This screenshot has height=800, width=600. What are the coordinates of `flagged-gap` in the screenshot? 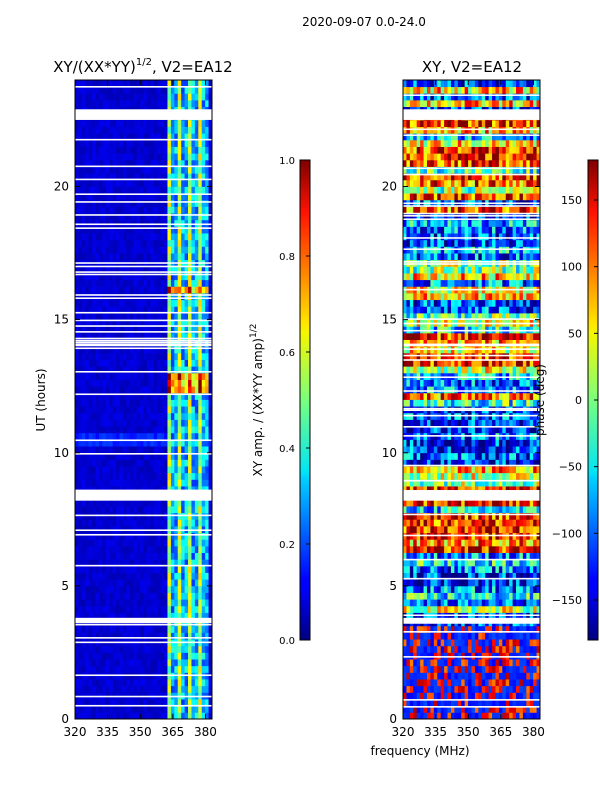 It's located at (143, 114).